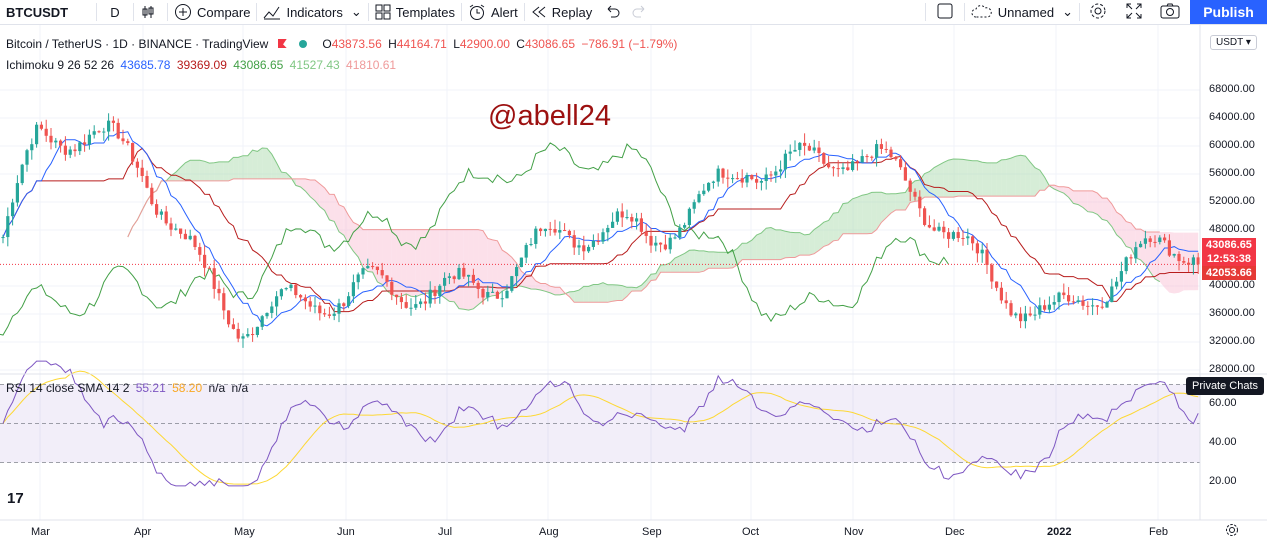  Describe the element at coordinates (955, 532) in the screenshot. I see `time-tick-label: Dec` at that location.